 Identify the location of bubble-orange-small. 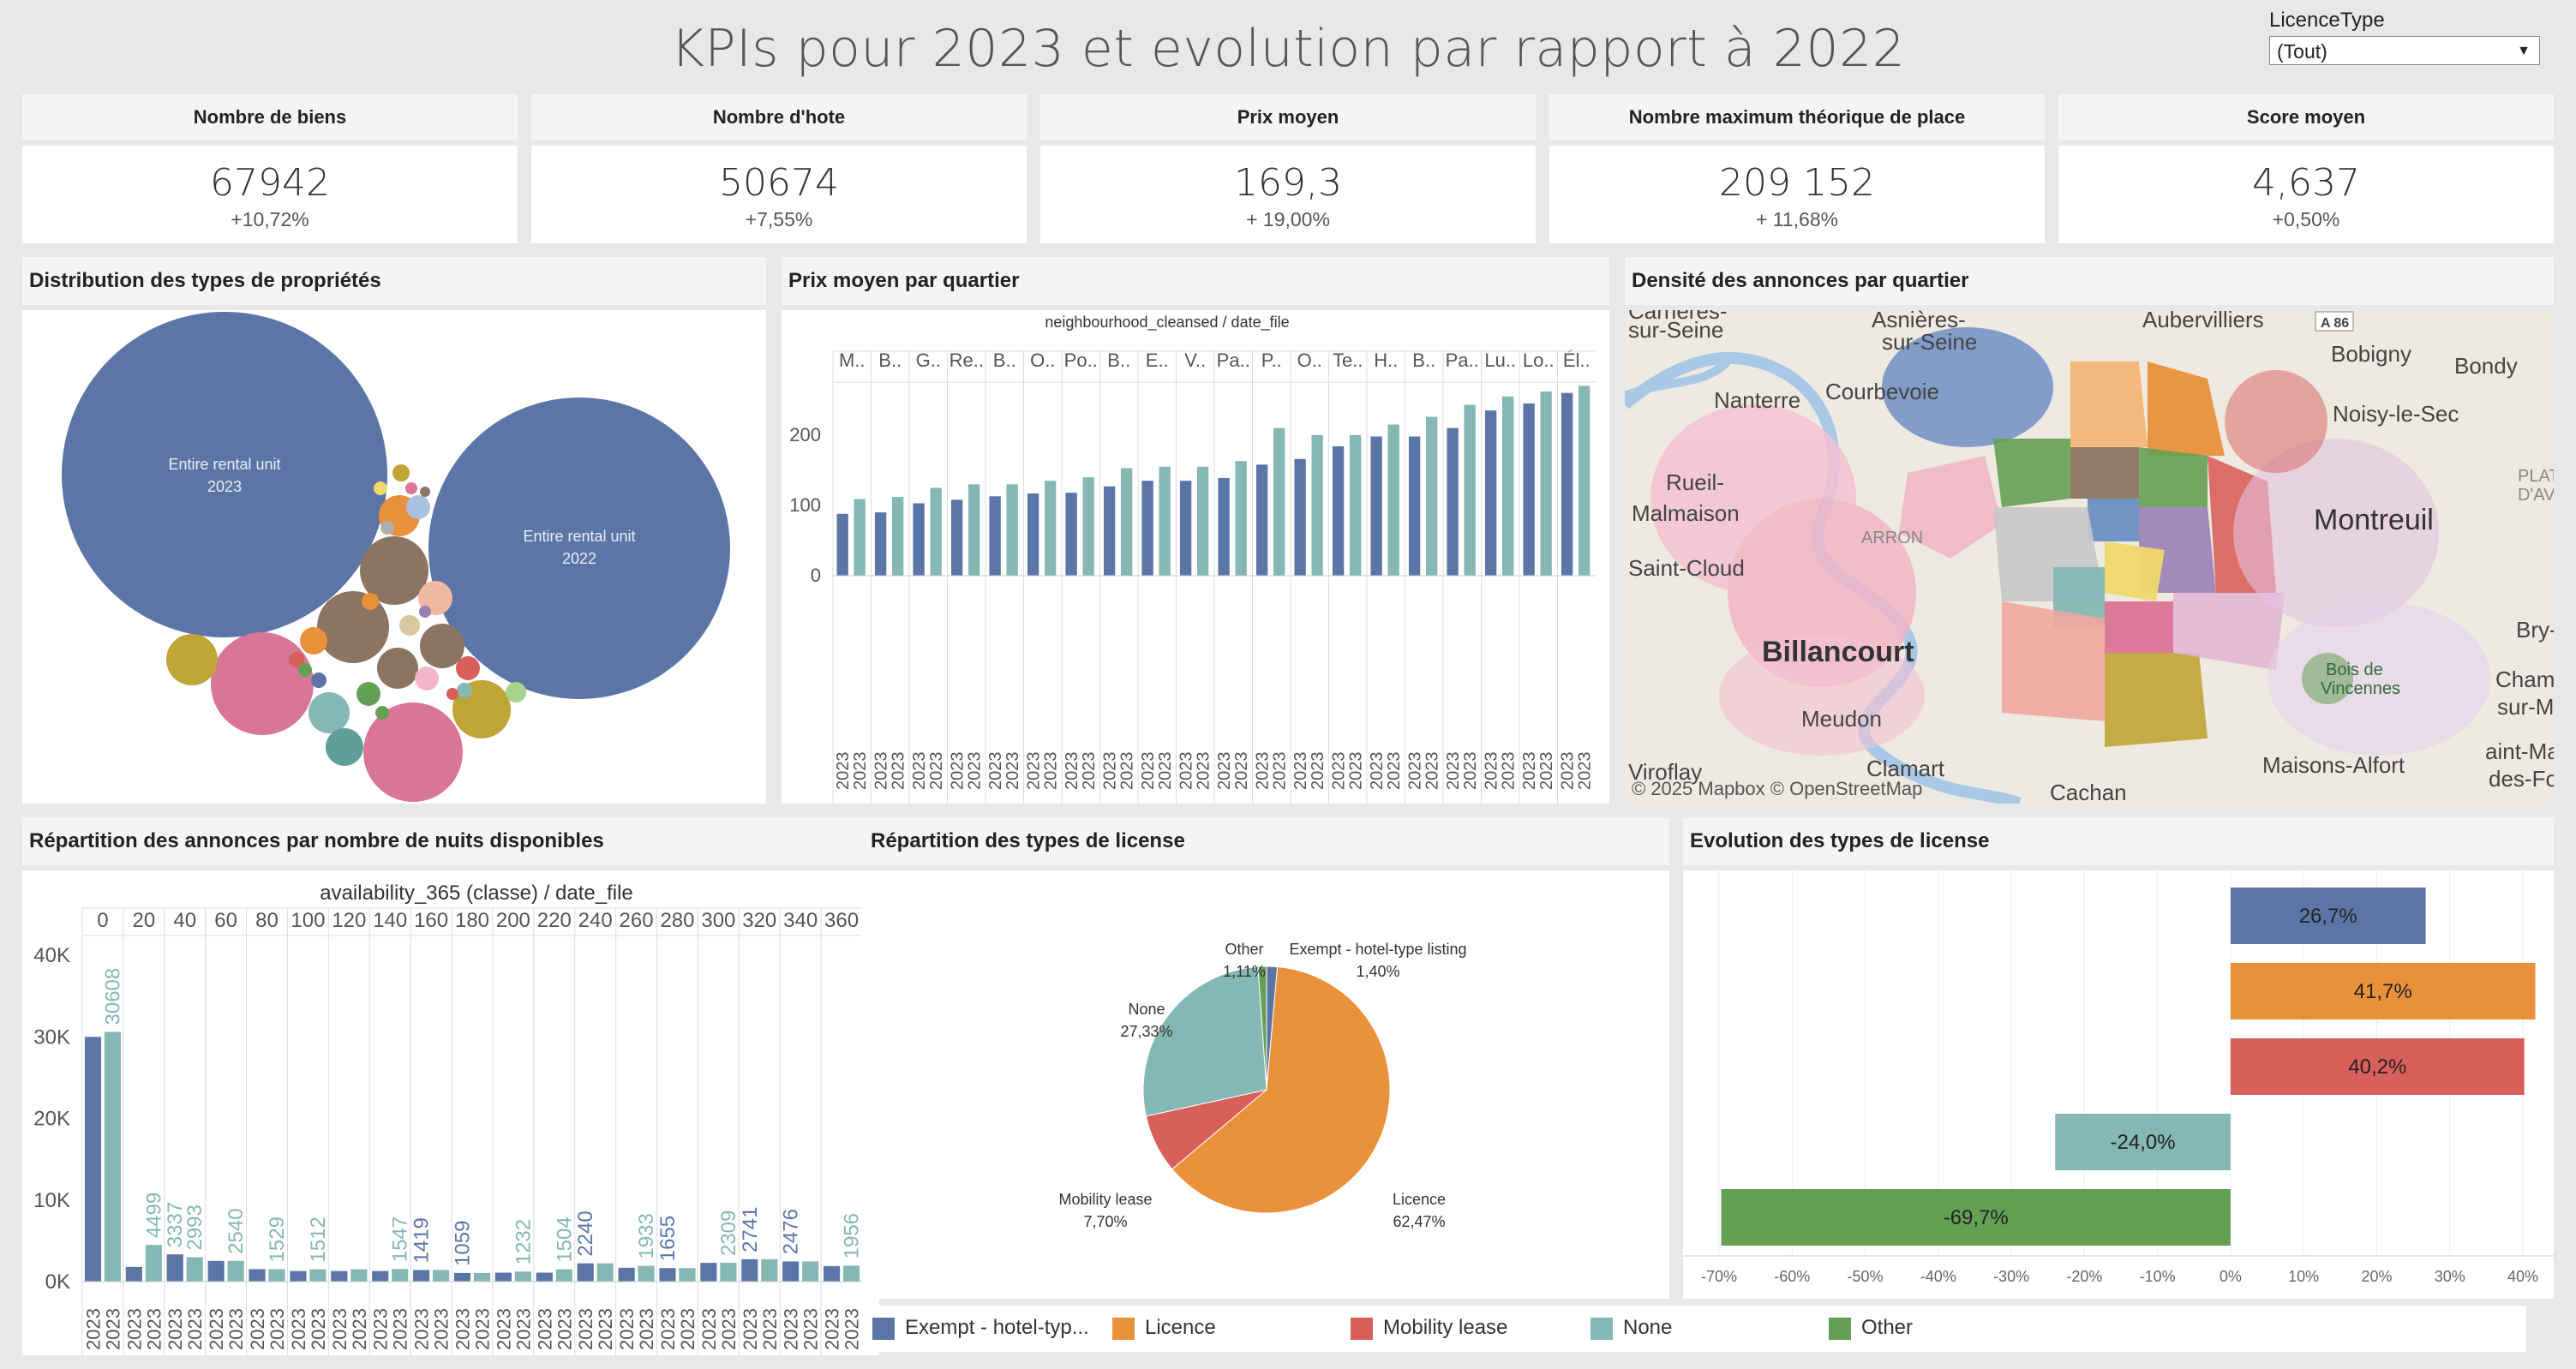
(313, 641).